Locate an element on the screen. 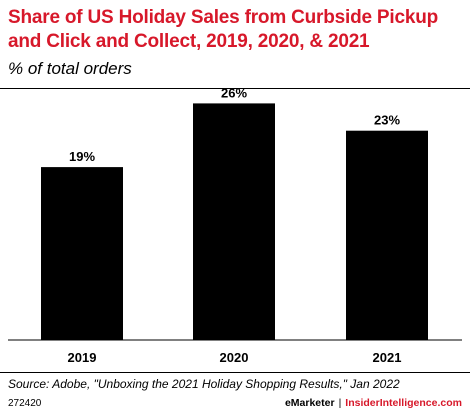 The height and width of the screenshot is (416, 470). bar-2020 is located at coordinates (234, 222).